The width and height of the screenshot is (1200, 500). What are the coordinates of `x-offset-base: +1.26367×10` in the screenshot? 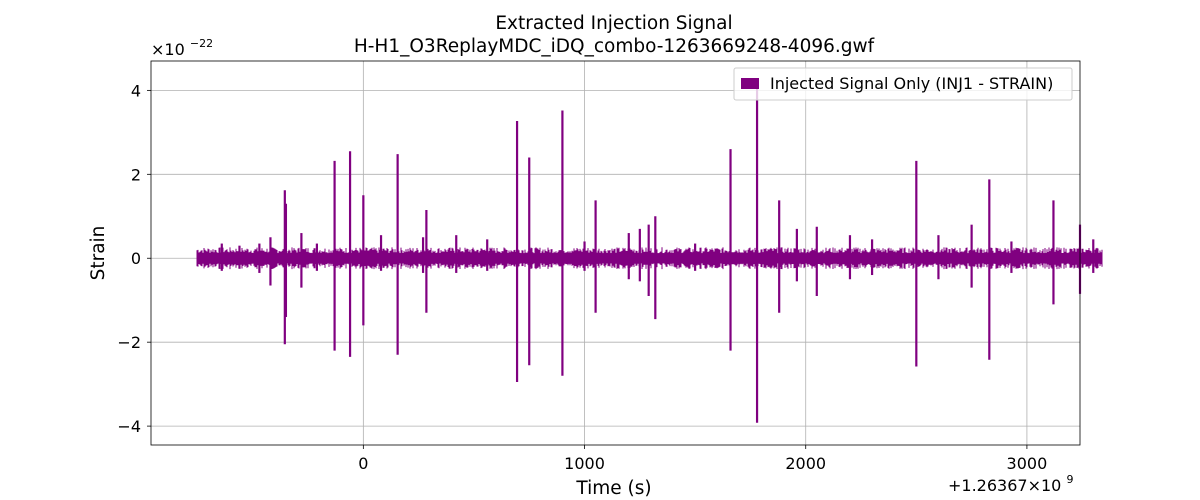 It's located at (1004, 485).